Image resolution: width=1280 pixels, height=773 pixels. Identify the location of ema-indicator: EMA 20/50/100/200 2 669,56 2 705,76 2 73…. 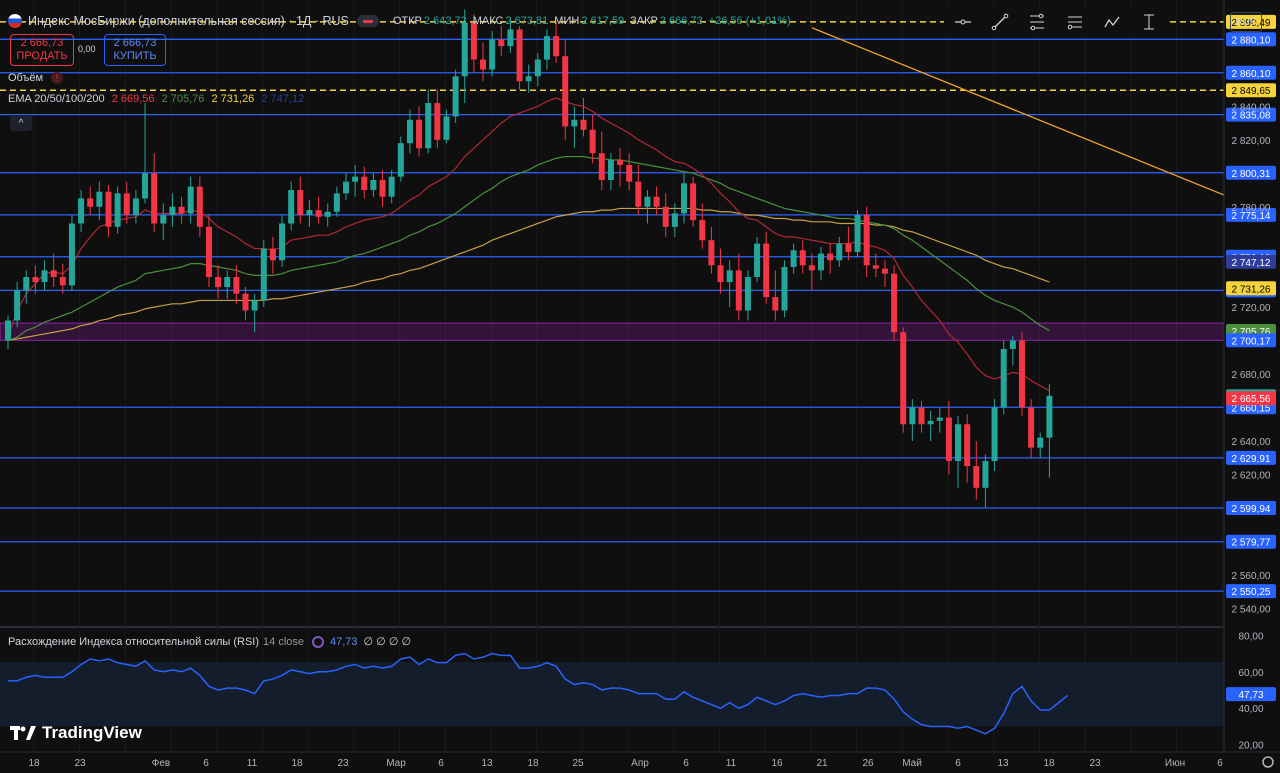
(158, 99).